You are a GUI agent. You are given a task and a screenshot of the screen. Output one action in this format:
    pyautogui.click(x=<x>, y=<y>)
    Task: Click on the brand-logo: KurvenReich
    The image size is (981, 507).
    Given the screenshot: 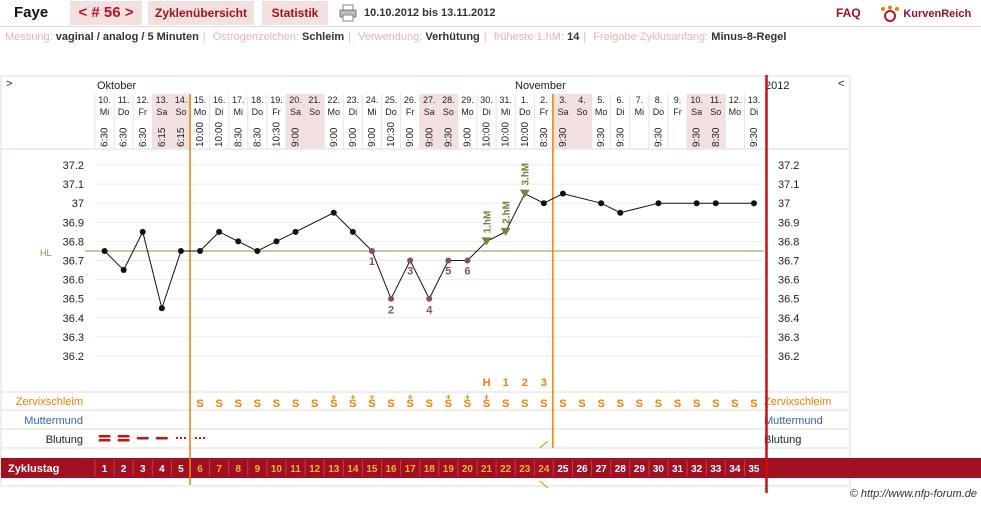 What is the action you would take?
    pyautogui.click(x=930, y=13)
    